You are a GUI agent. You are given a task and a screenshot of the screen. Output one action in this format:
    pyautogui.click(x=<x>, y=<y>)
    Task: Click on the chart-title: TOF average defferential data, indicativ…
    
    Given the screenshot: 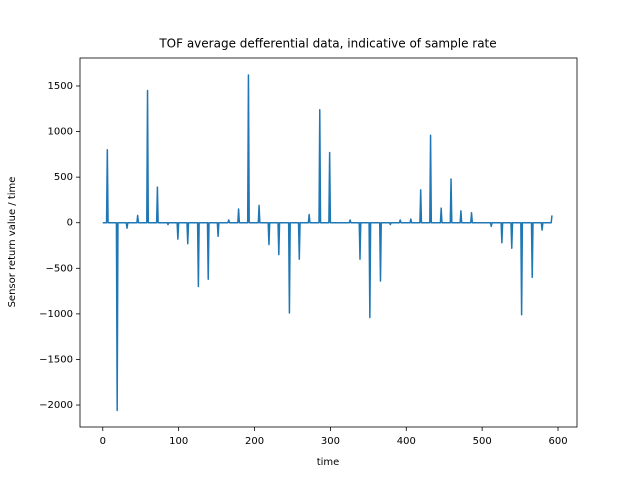 What is the action you would take?
    pyautogui.click(x=327, y=44)
    